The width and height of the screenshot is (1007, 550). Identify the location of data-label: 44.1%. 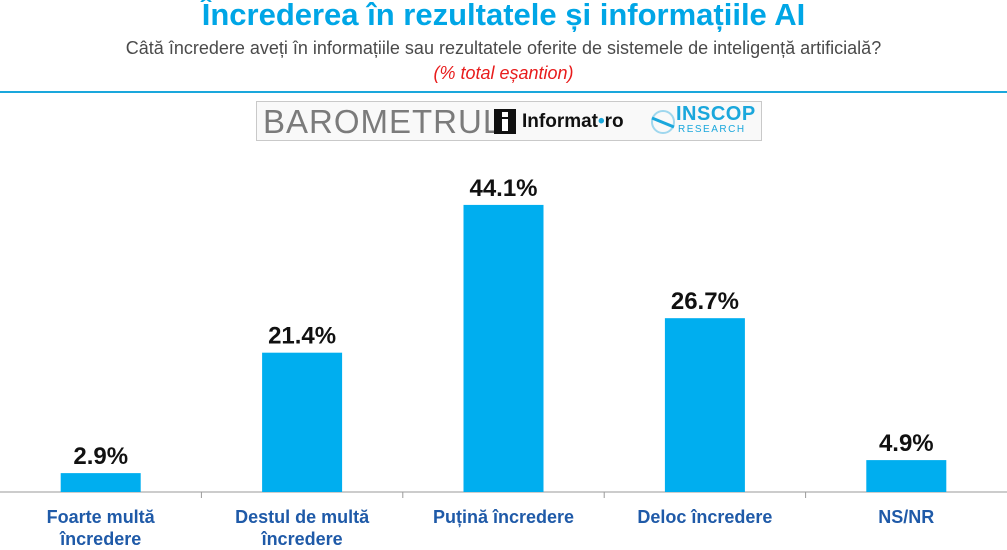
(503, 188).